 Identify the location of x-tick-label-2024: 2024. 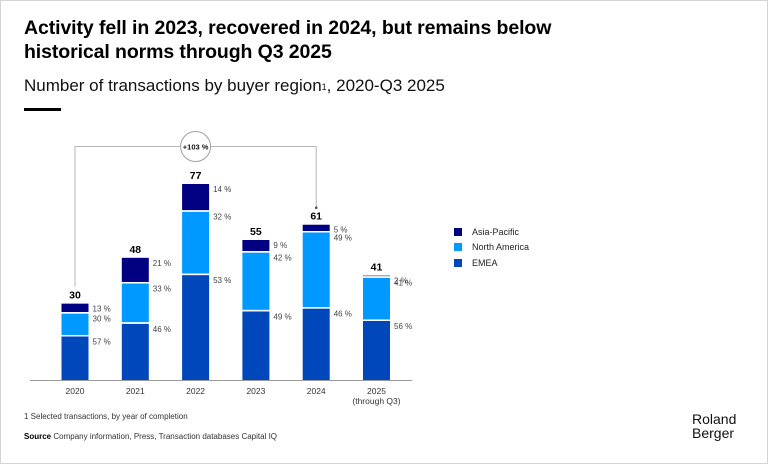
(316, 391).